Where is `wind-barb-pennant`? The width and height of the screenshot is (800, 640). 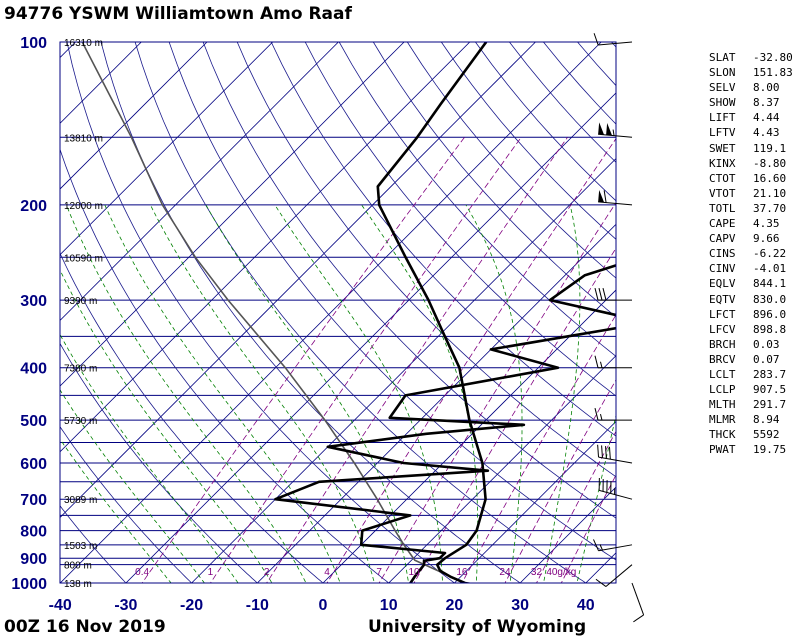
wind-barb-pennant is located at coordinates (601, 128).